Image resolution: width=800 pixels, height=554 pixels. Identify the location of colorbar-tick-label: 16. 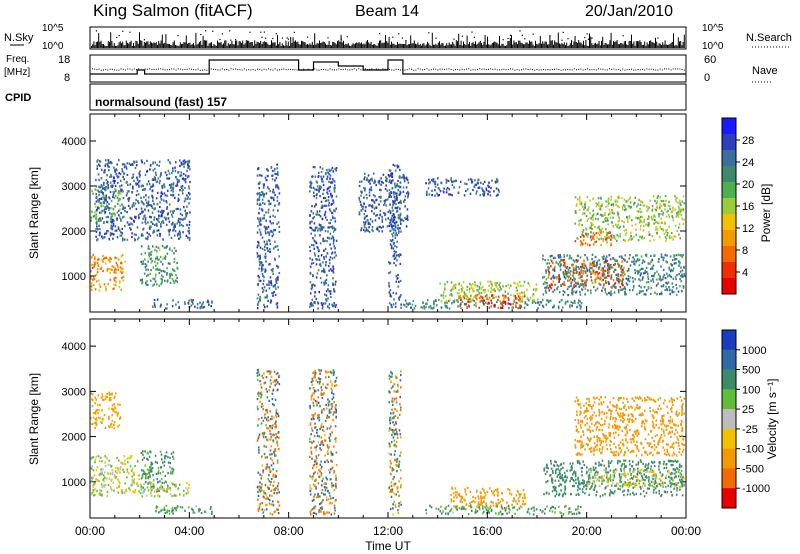
(748, 207).